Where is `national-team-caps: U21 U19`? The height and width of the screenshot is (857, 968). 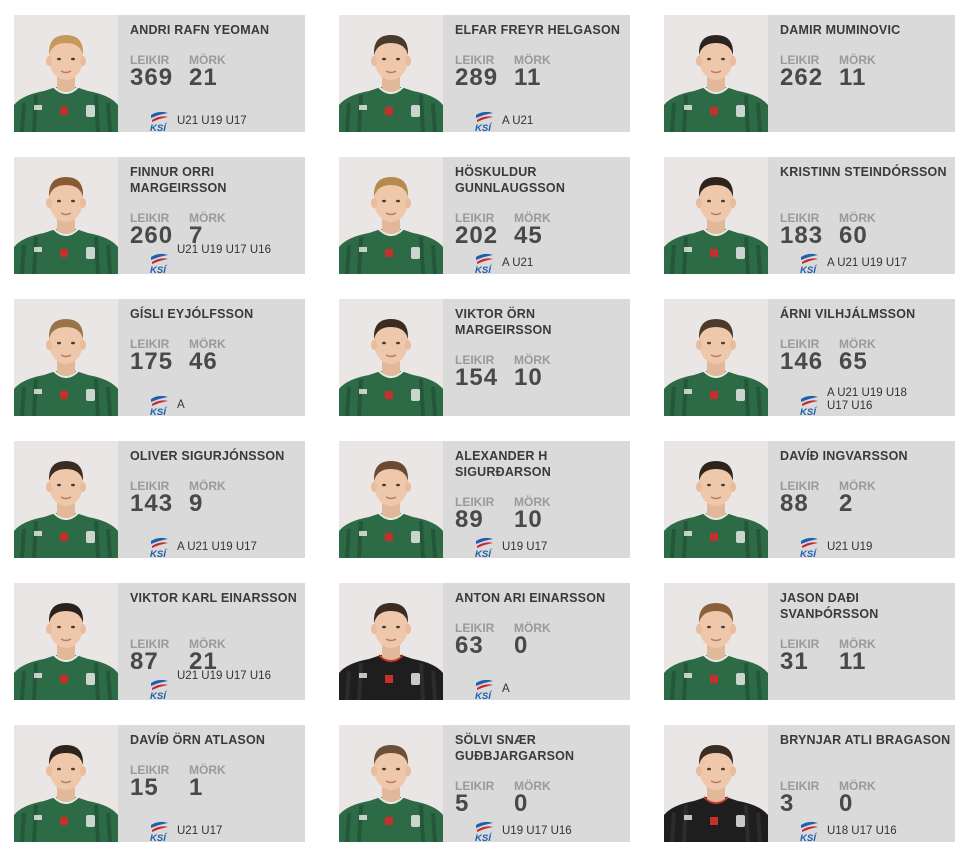
national-team-caps: U21 U19 is located at coordinates (850, 547).